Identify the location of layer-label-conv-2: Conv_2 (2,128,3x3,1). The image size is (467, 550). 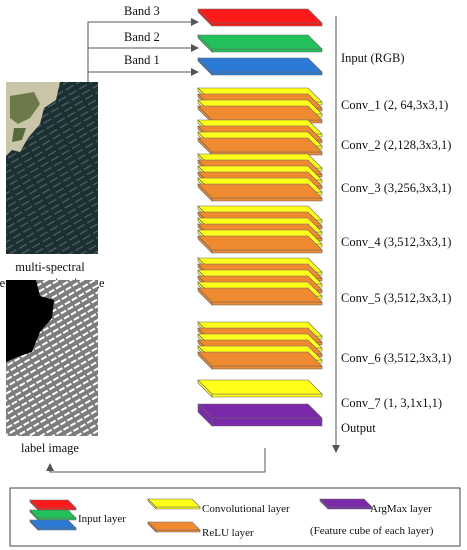
(396, 145).